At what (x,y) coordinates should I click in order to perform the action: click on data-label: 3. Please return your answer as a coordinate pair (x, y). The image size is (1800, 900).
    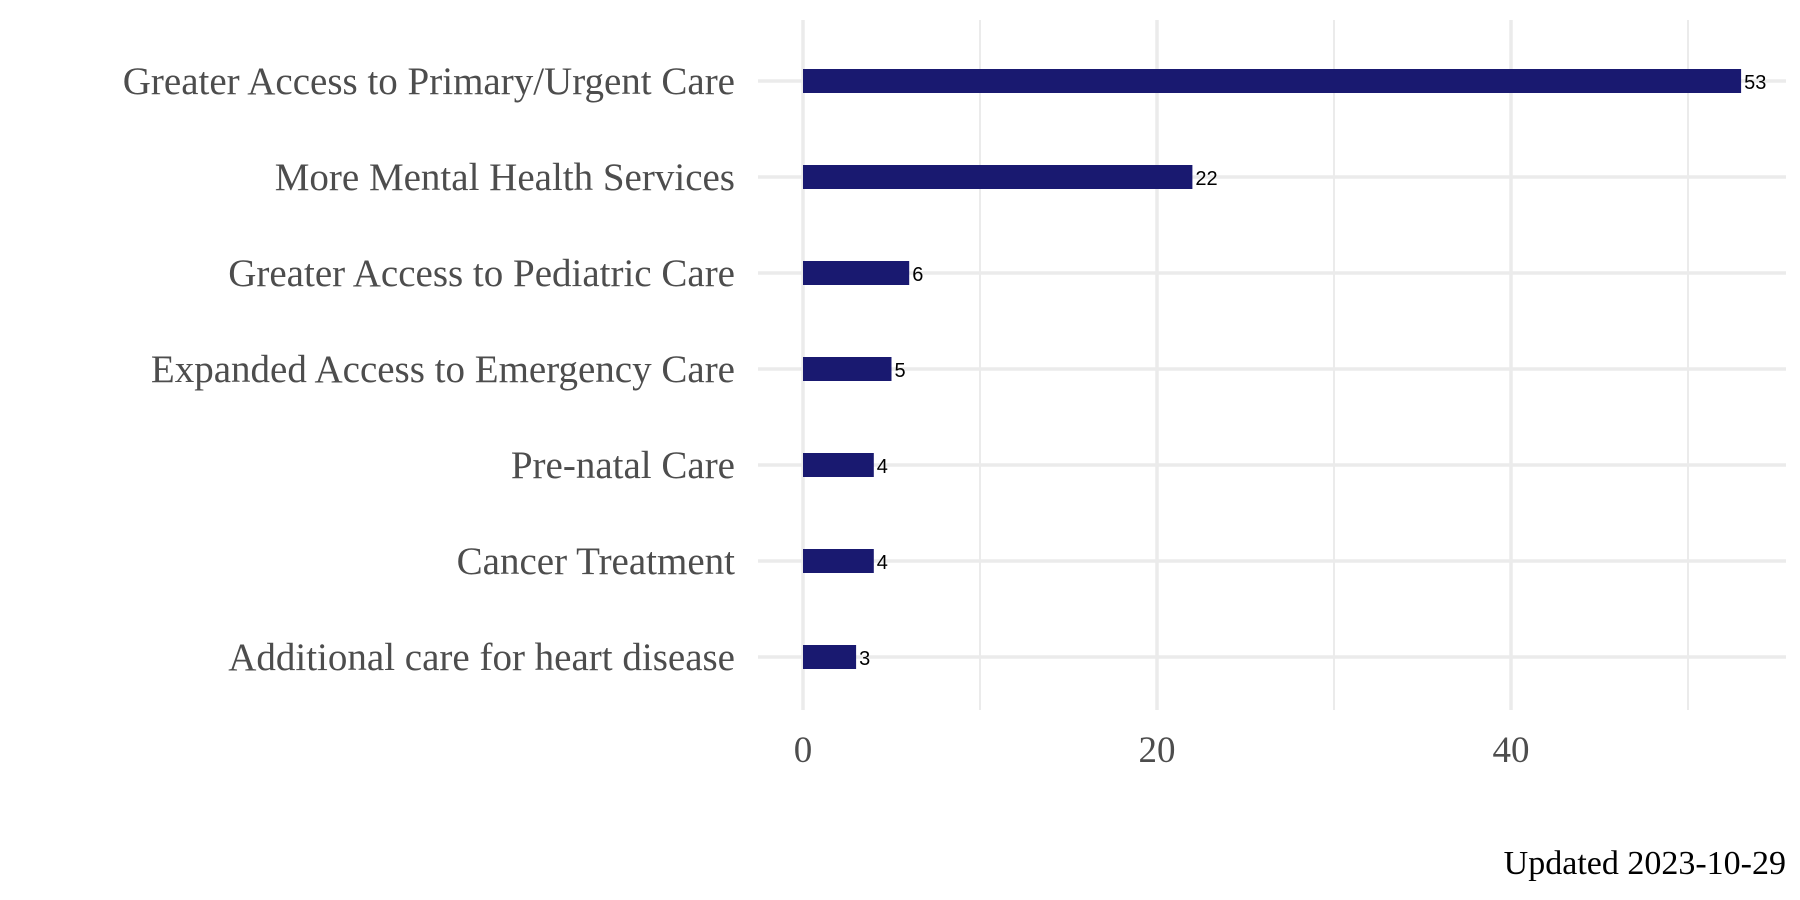
    Looking at the image, I should click on (864, 659).